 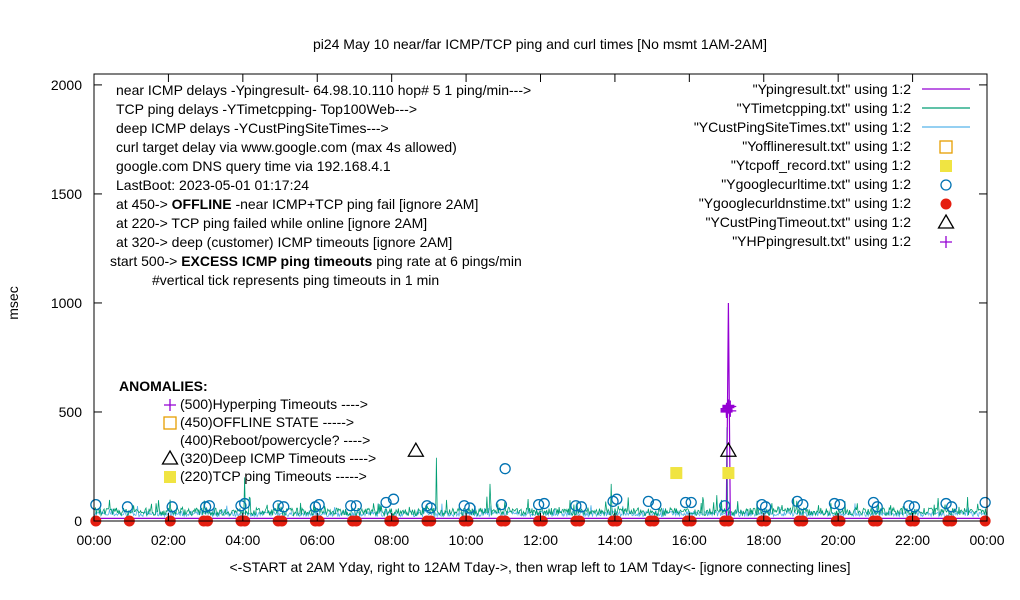 I want to click on legend-label: "Ygooglecurldnstime.txt" using 1:2, so click(x=805, y=203).